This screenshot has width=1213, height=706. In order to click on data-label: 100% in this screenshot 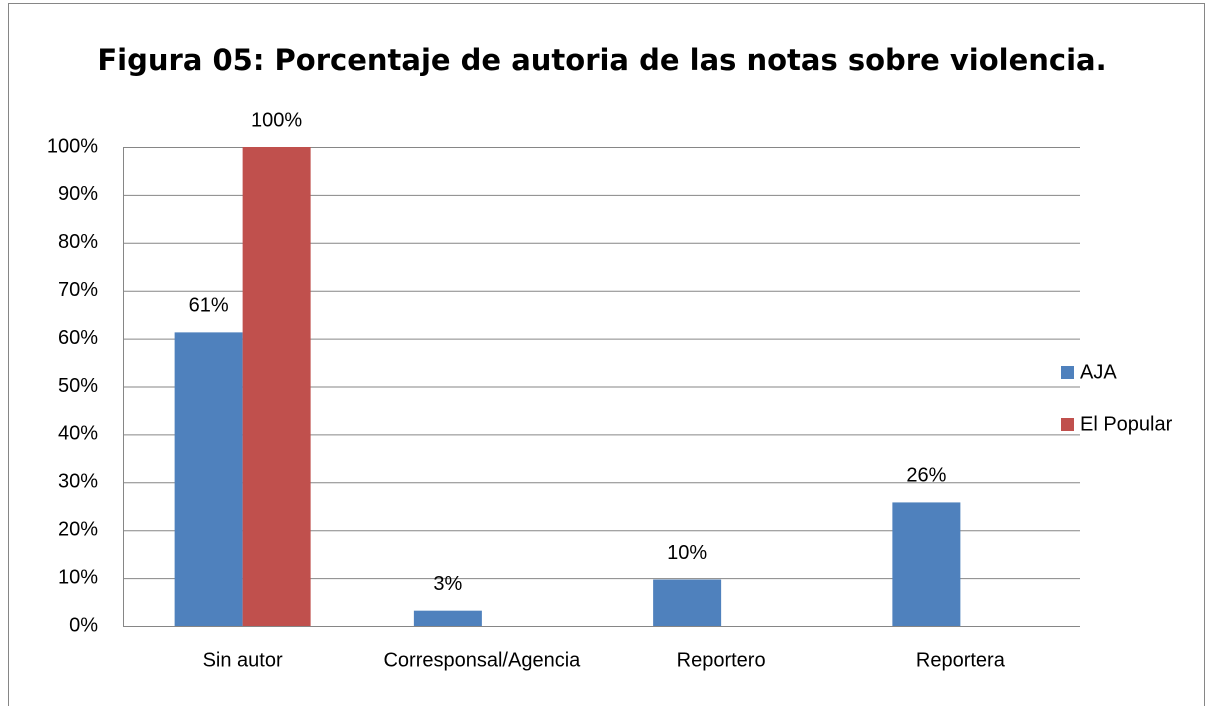, I will do `click(276, 120)`.